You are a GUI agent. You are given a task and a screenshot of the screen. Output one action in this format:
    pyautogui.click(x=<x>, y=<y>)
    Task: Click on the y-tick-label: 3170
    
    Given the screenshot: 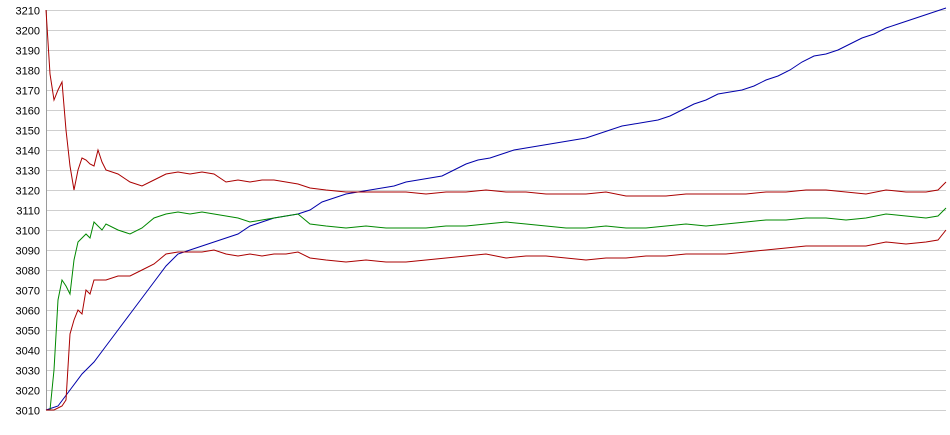 What is the action you would take?
    pyautogui.click(x=28, y=92)
    